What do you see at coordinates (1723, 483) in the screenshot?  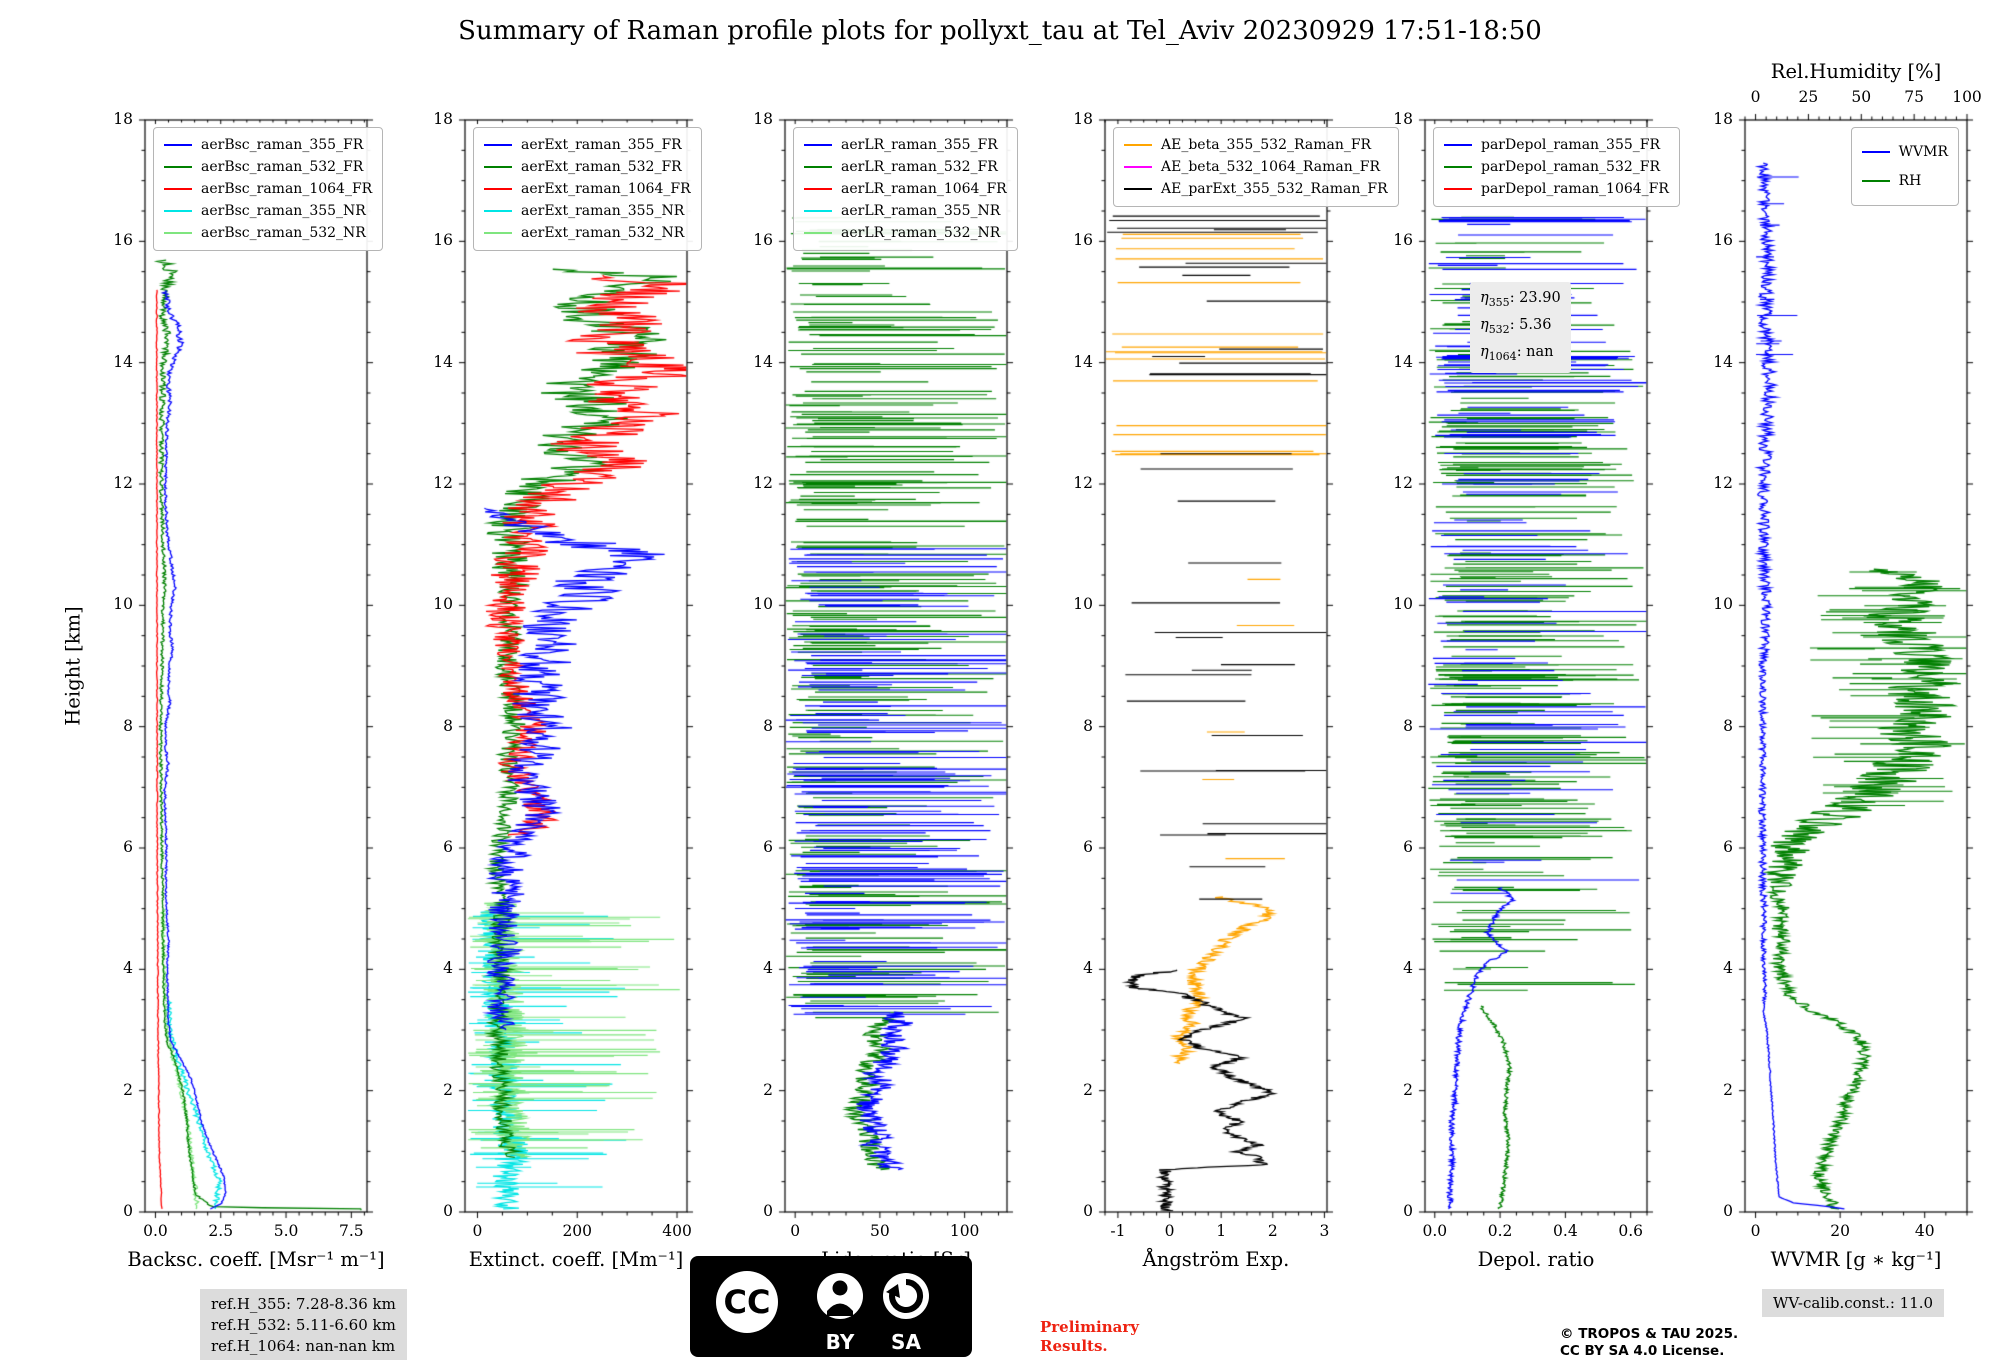 I see `p6-ytick-12: 12` at bounding box center [1723, 483].